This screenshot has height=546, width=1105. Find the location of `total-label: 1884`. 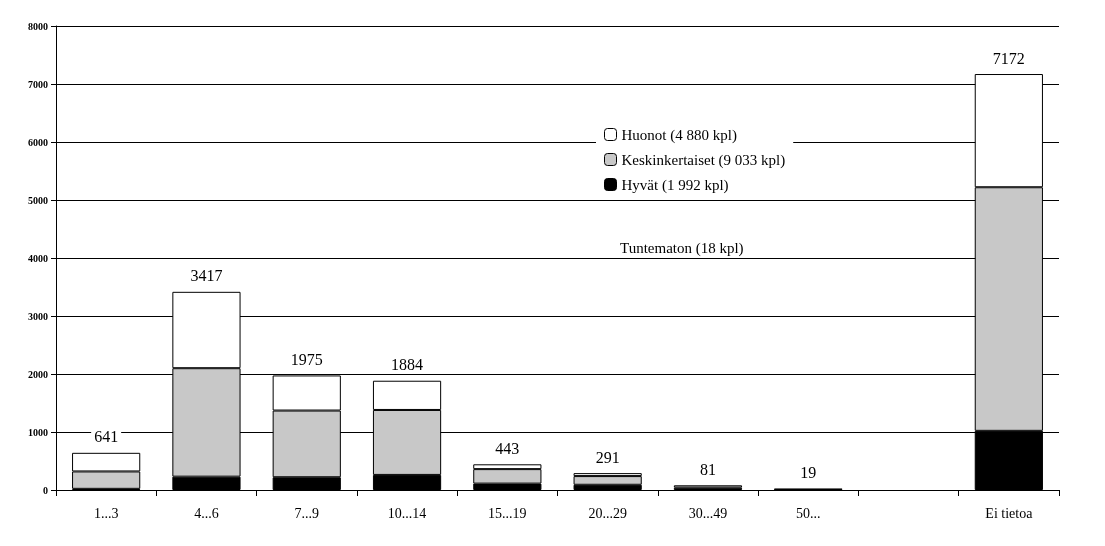

total-label: 1884 is located at coordinates (407, 365).